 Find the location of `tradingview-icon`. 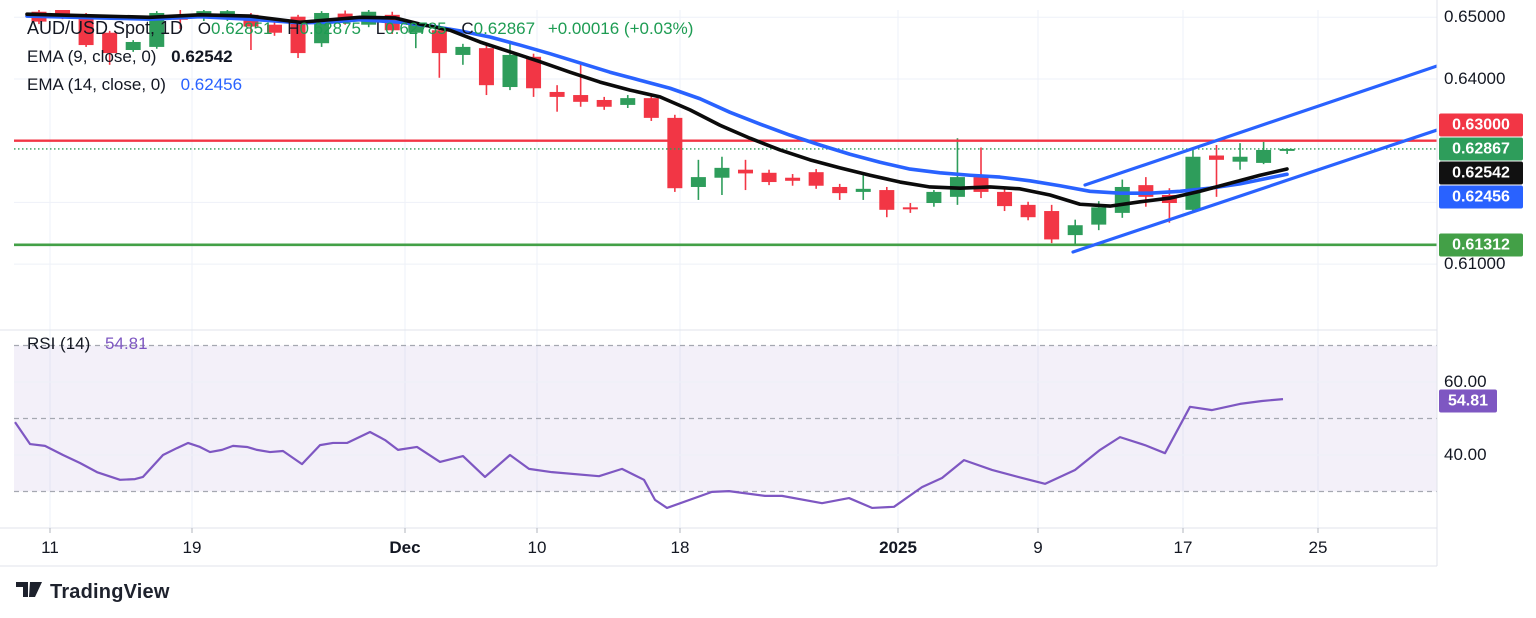

tradingview-icon is located at coordinates (29, 589).